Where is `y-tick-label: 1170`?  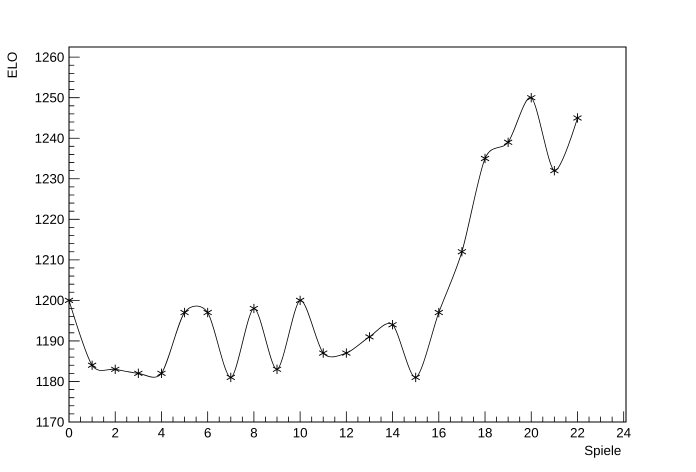 y-tick-label: 1170 is located at coordinates (50, 422).